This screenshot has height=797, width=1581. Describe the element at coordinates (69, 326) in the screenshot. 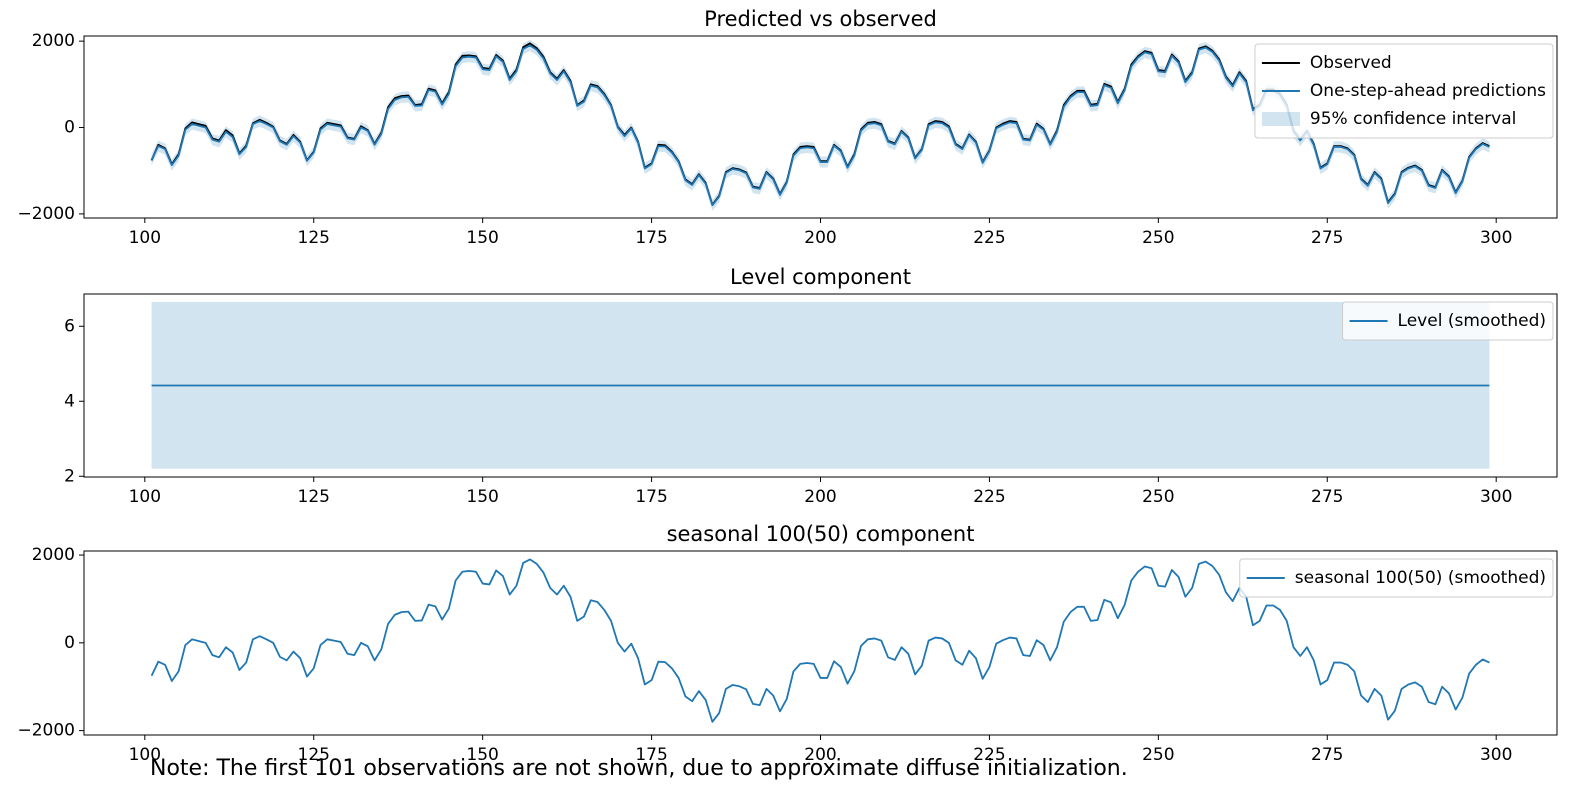

I see `y-tick-label: 6` at that location.